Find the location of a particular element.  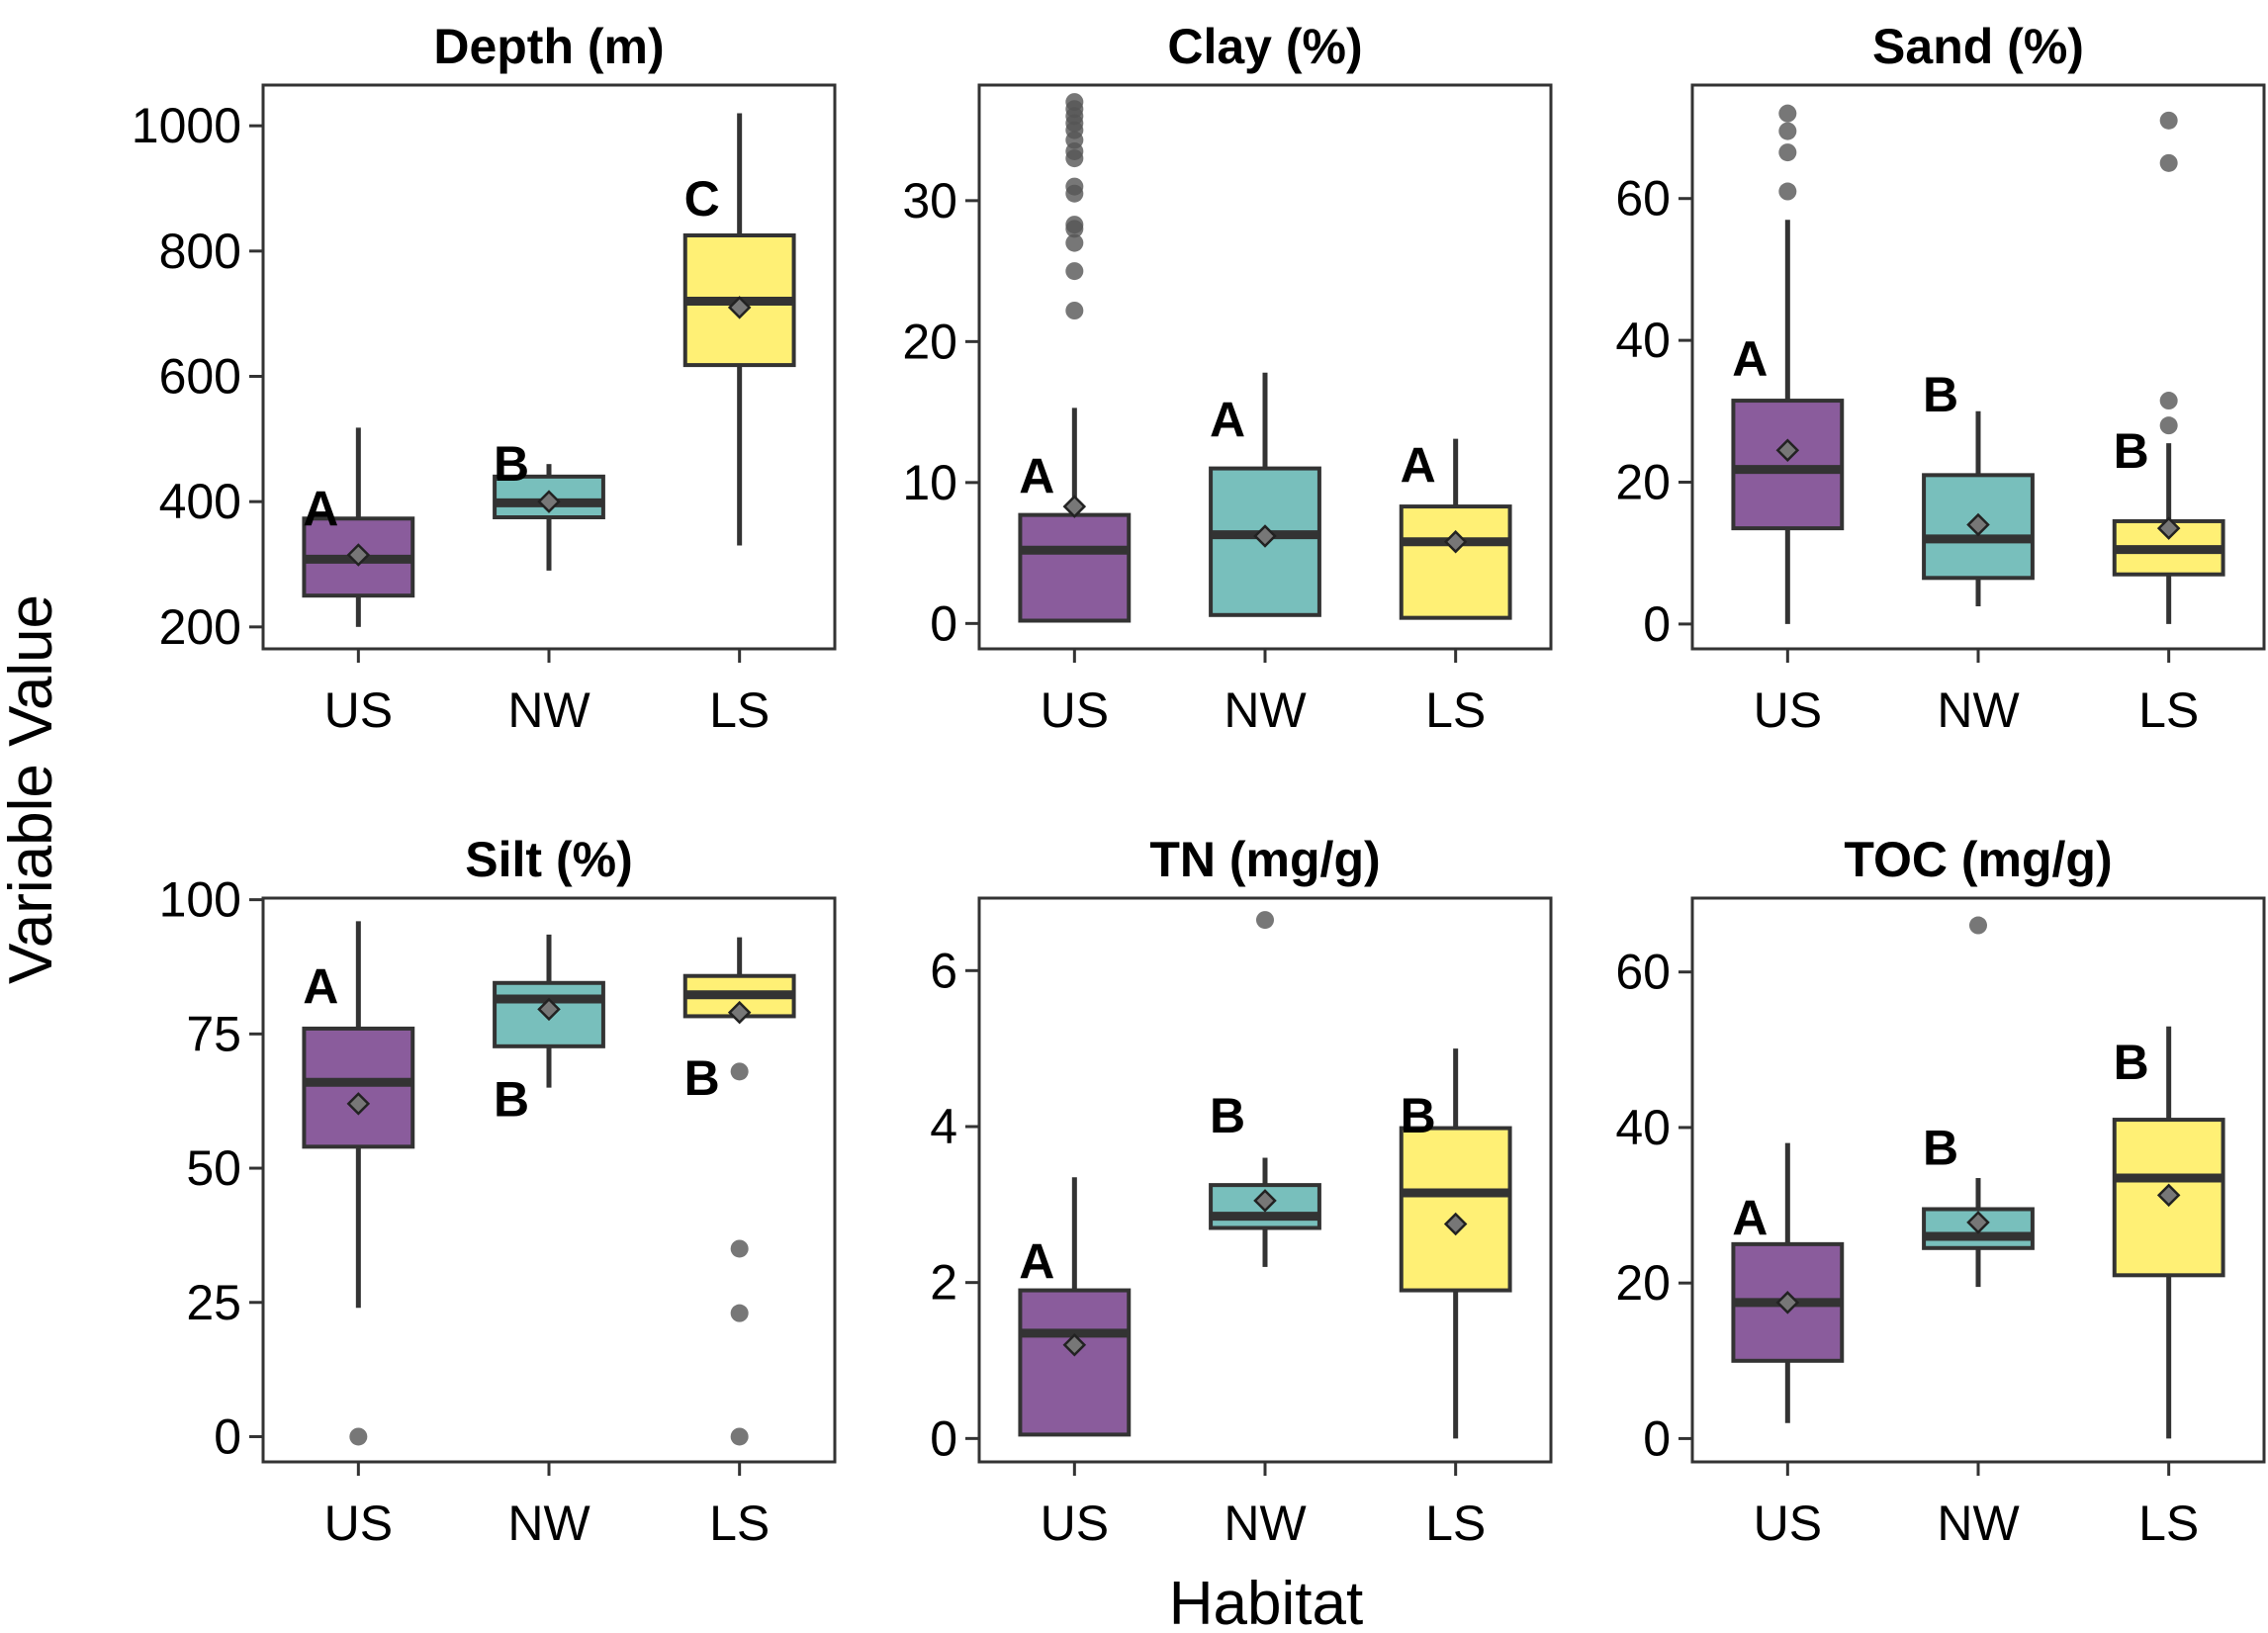

panel: TN (mg/g) 0 2 4 6 US NW LS A B B is located at coordinates (1241, 1191).